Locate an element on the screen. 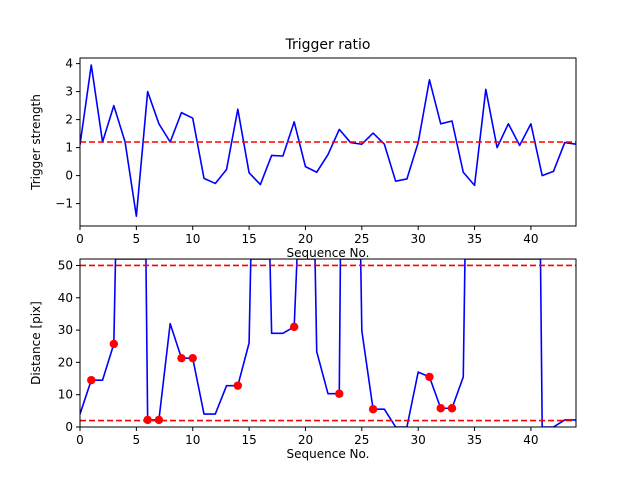 The width and height of the screenshot is (640, 480). y-tick-label: 40 is located at coordinates (65, 298).